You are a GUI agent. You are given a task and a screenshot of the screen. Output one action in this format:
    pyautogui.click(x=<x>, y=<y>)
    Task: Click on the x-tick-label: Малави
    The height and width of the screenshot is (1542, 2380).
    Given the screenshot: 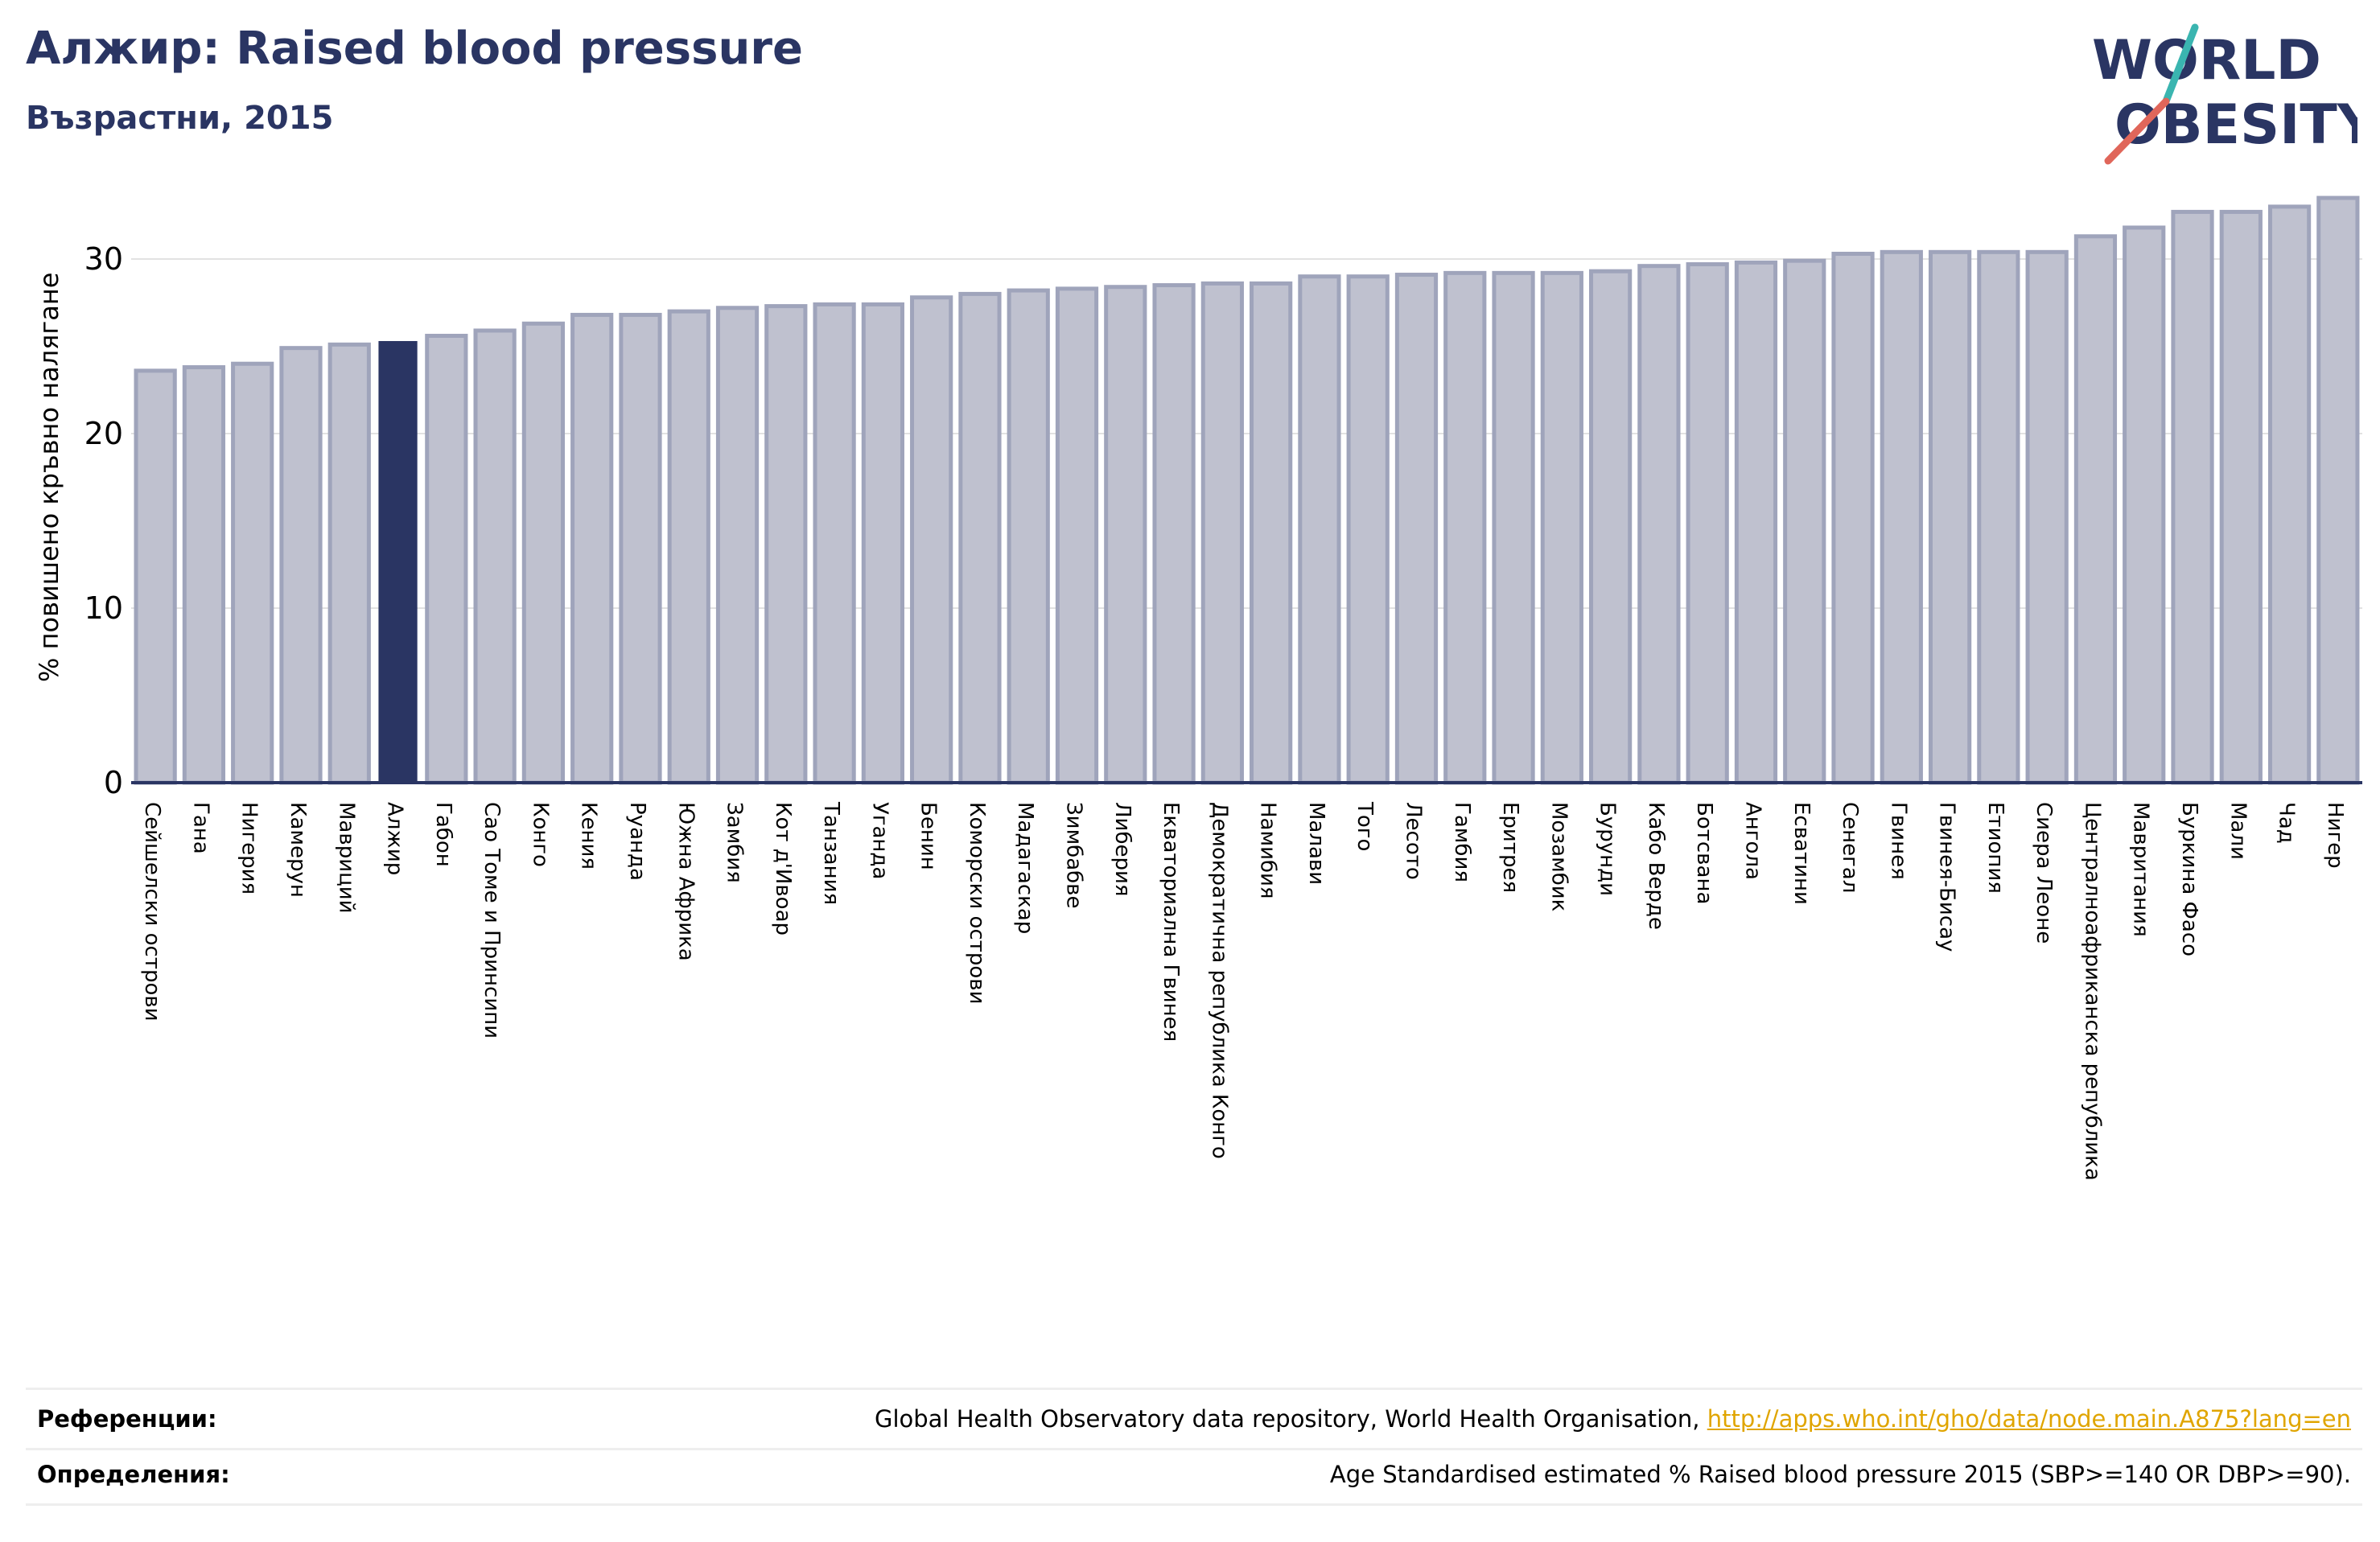 What is the action you would take?
    pyautogui.click(x=1316, y=843)
    